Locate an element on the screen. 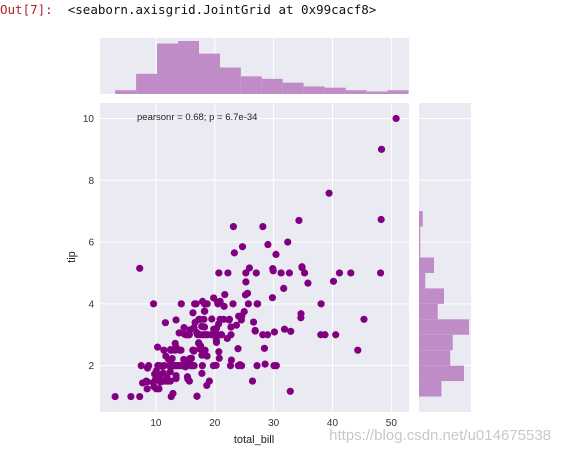 This screenshot has width=561, height=452. watermark: https://blog.csdn.net/u014675538 is located at coordinates (440, 435).